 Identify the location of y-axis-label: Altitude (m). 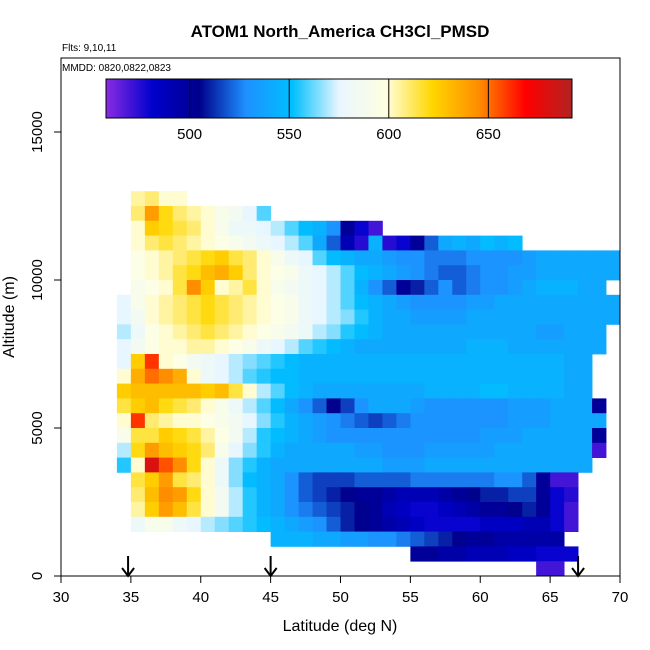
(9, 317).